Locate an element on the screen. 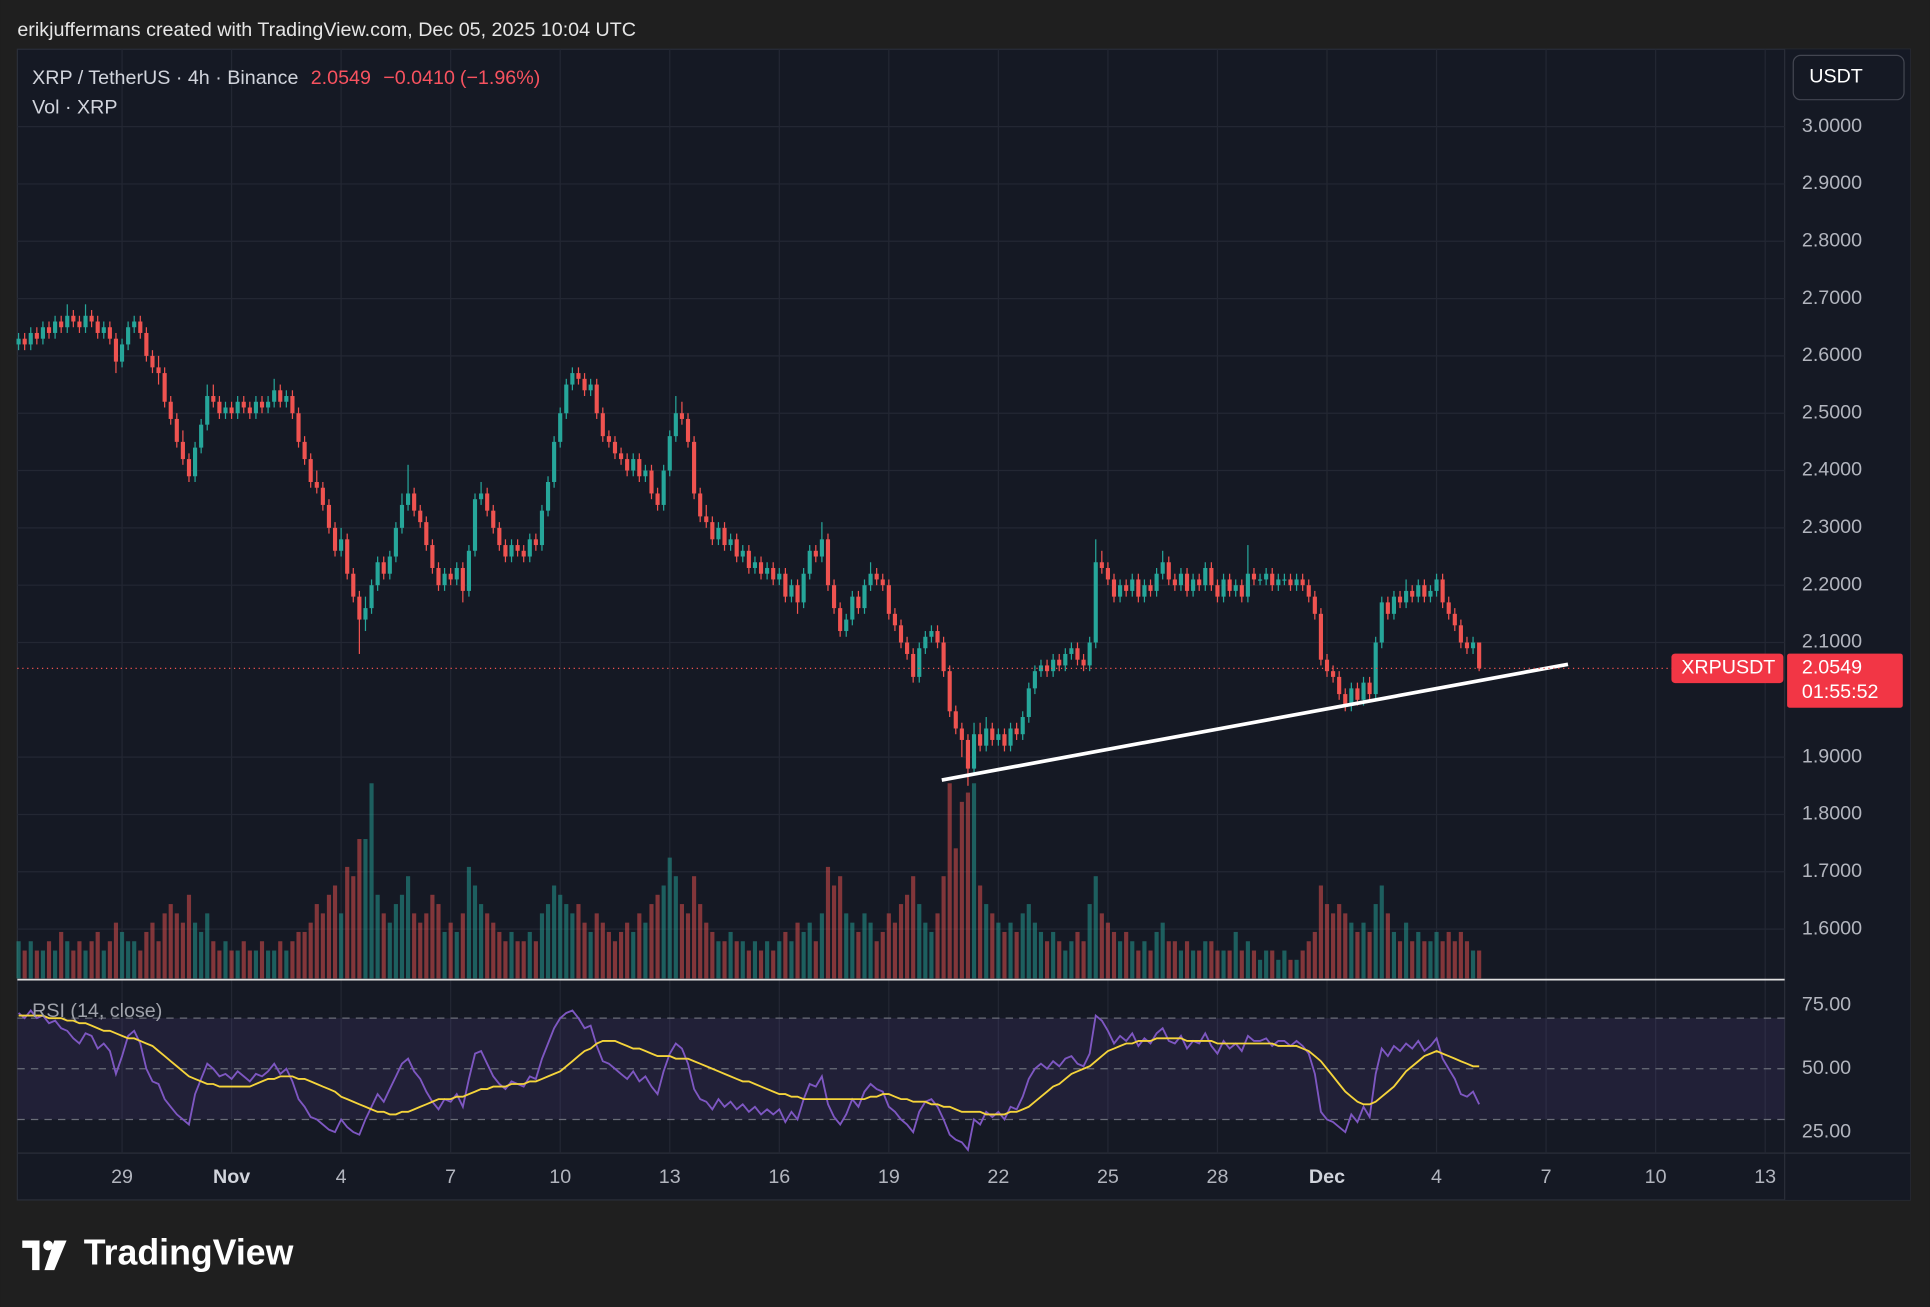 This screenshot has height=1307, width=1930. x-tick-label: 10 is located at coordinates (560, 1177).